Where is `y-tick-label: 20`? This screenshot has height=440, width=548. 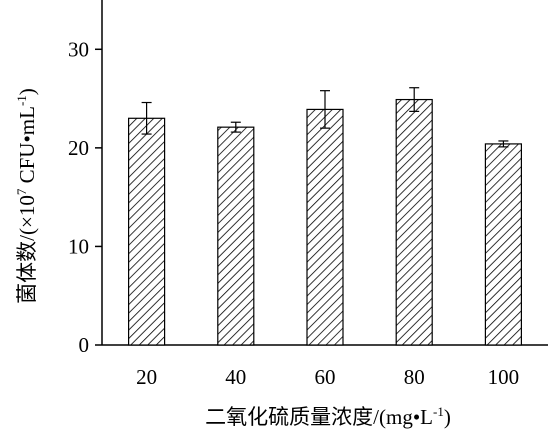
y-tick-label: 20 is located at coordinates (78, 148).